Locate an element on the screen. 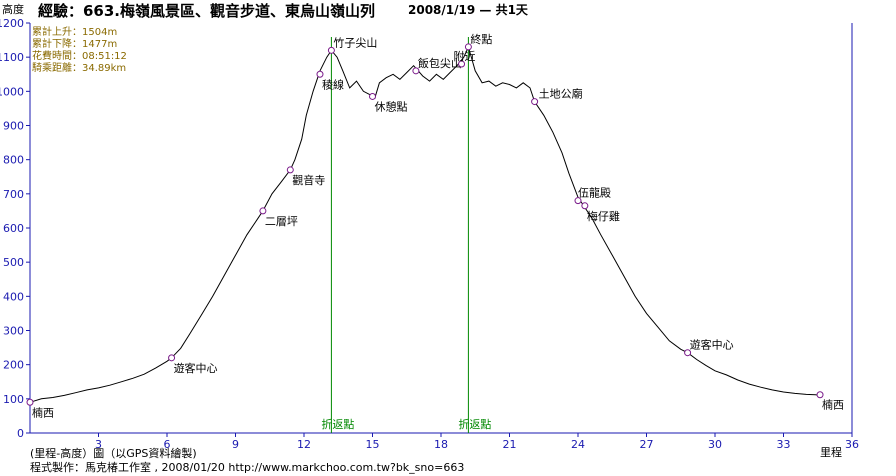 This screenshot has height=476, width=896. y-tick-label: 500 is located at coordinates (13, 262).